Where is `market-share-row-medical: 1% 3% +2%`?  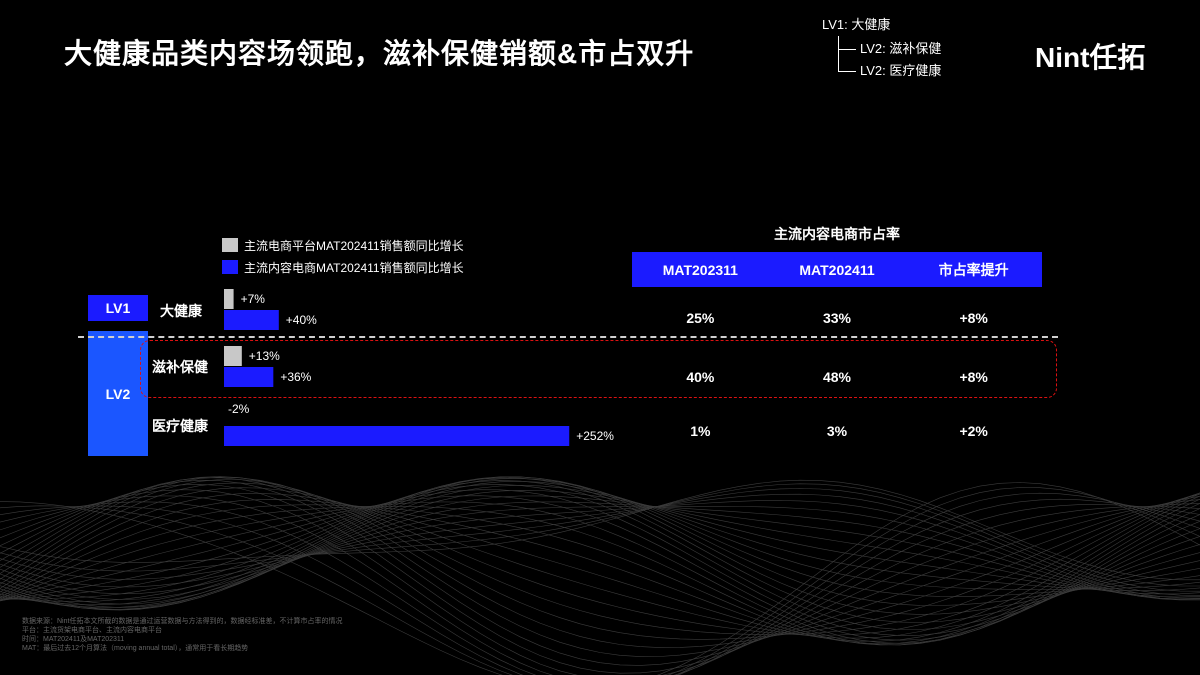
market-share-row-medical: 1% 3% +2% is located at coordinates (837, 431).